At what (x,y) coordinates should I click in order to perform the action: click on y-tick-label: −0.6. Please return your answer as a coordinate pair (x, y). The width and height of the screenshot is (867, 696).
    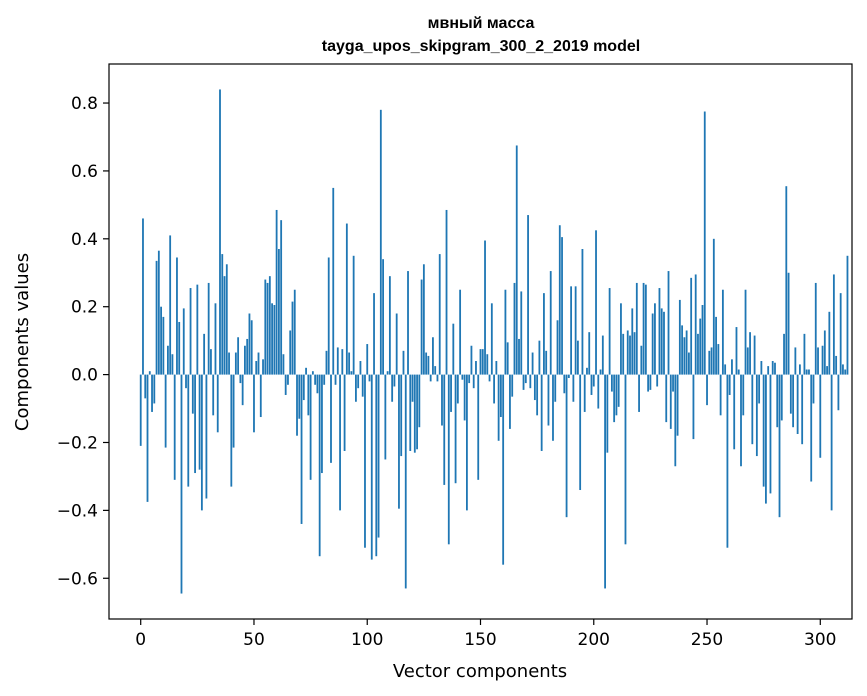
    Looking at the image, I should click on (77, 579).